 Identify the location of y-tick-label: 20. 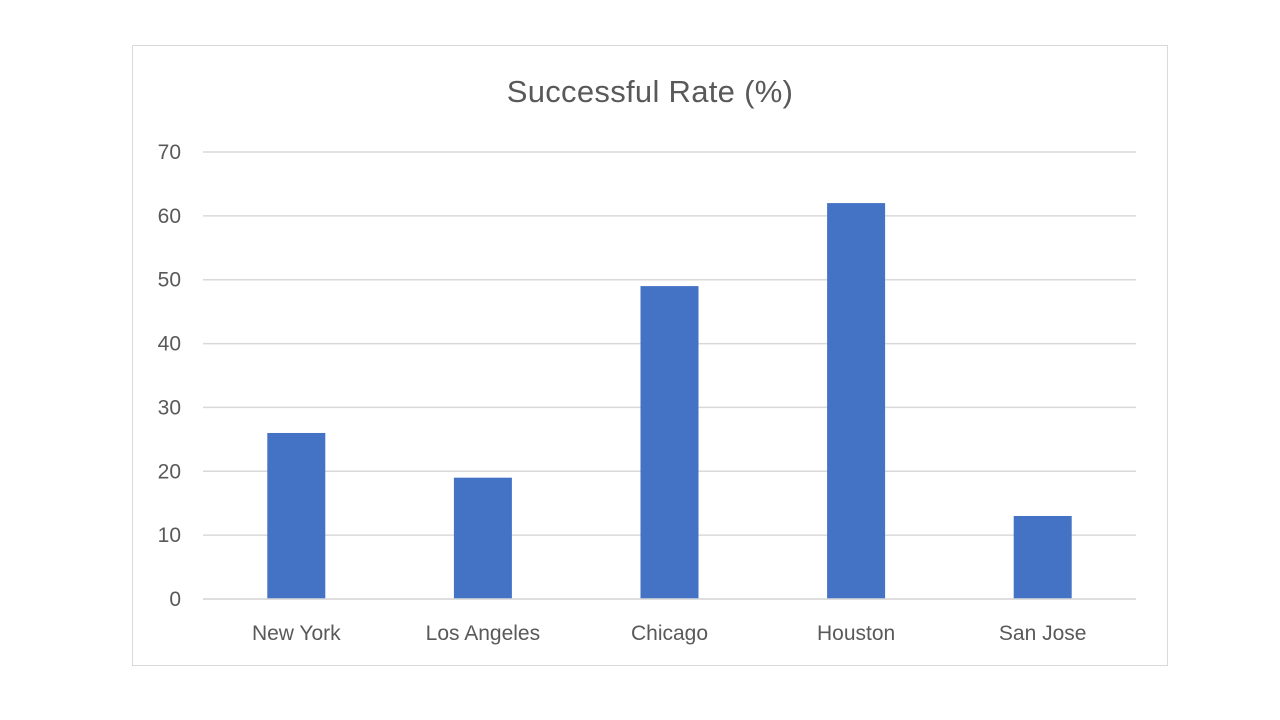
(169, 471).